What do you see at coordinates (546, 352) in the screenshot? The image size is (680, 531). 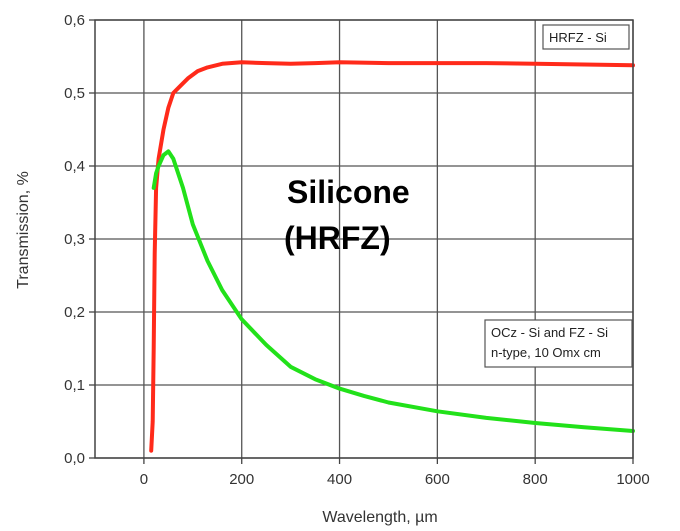 I see `legend-label: n-type, 10 Omx cm` at bounding box center [546, 352].